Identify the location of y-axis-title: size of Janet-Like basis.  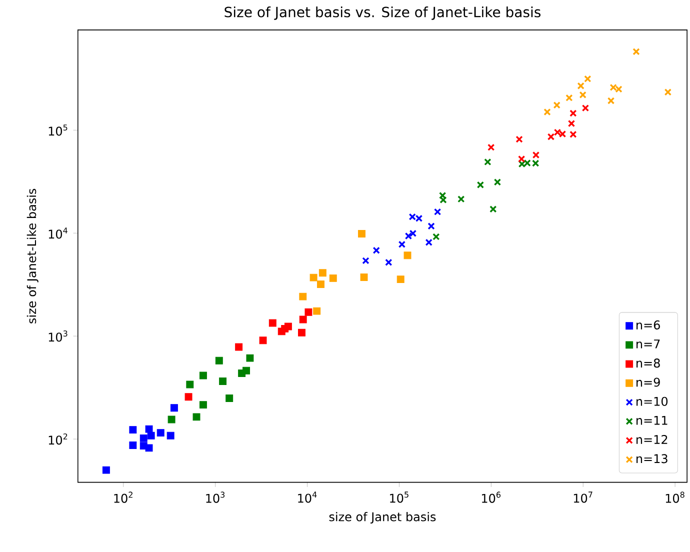
(32, 256).